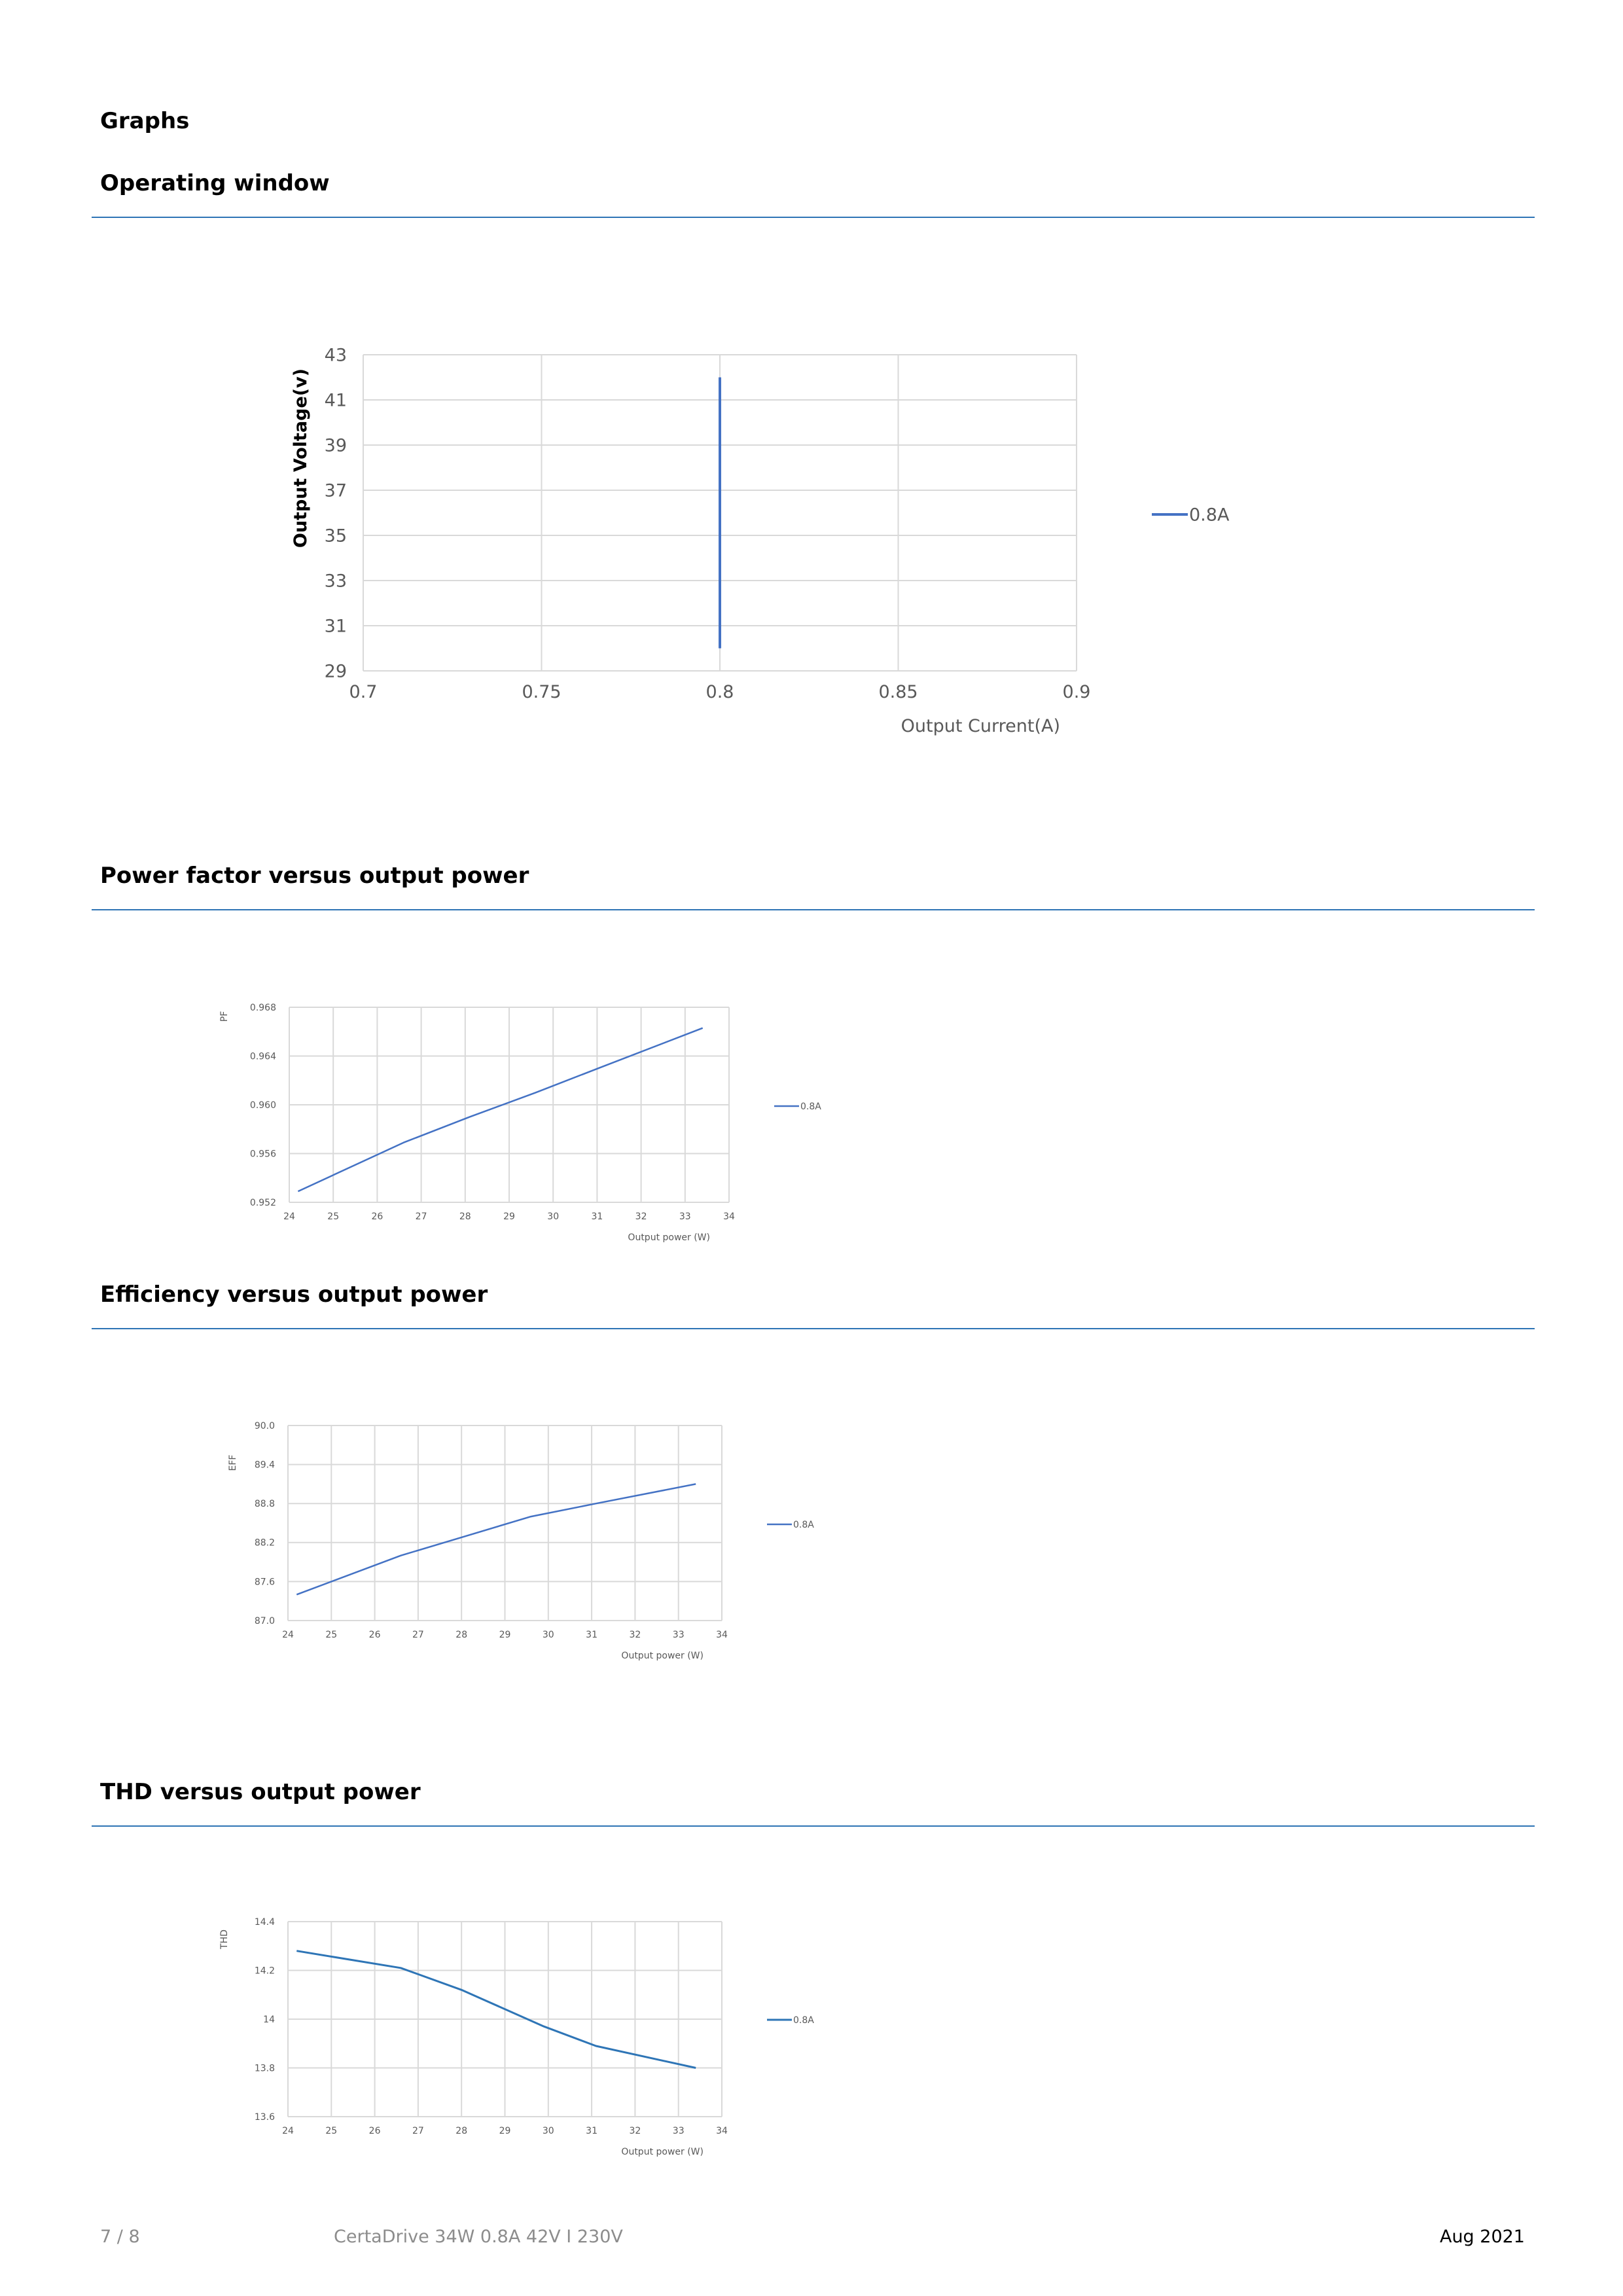 The width and height of the screenshot is (1623, 2296). What do you see at coordinates (336, 581) in the screenshot?
I see `y-tick-label: 33` at bounding box center [336, 581].